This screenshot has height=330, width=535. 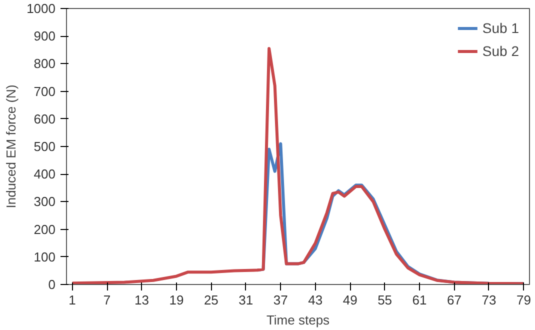 What do you see at coordinates (45, 256) in the screenshot?
I see `y-tick-label: 100` at bounding box center [45, 256].